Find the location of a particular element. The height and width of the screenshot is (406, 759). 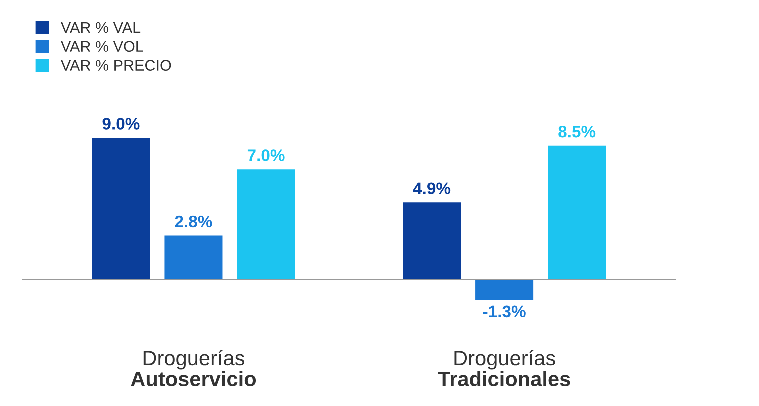

data-label: -1.3% is located at coordinates (504, 312).